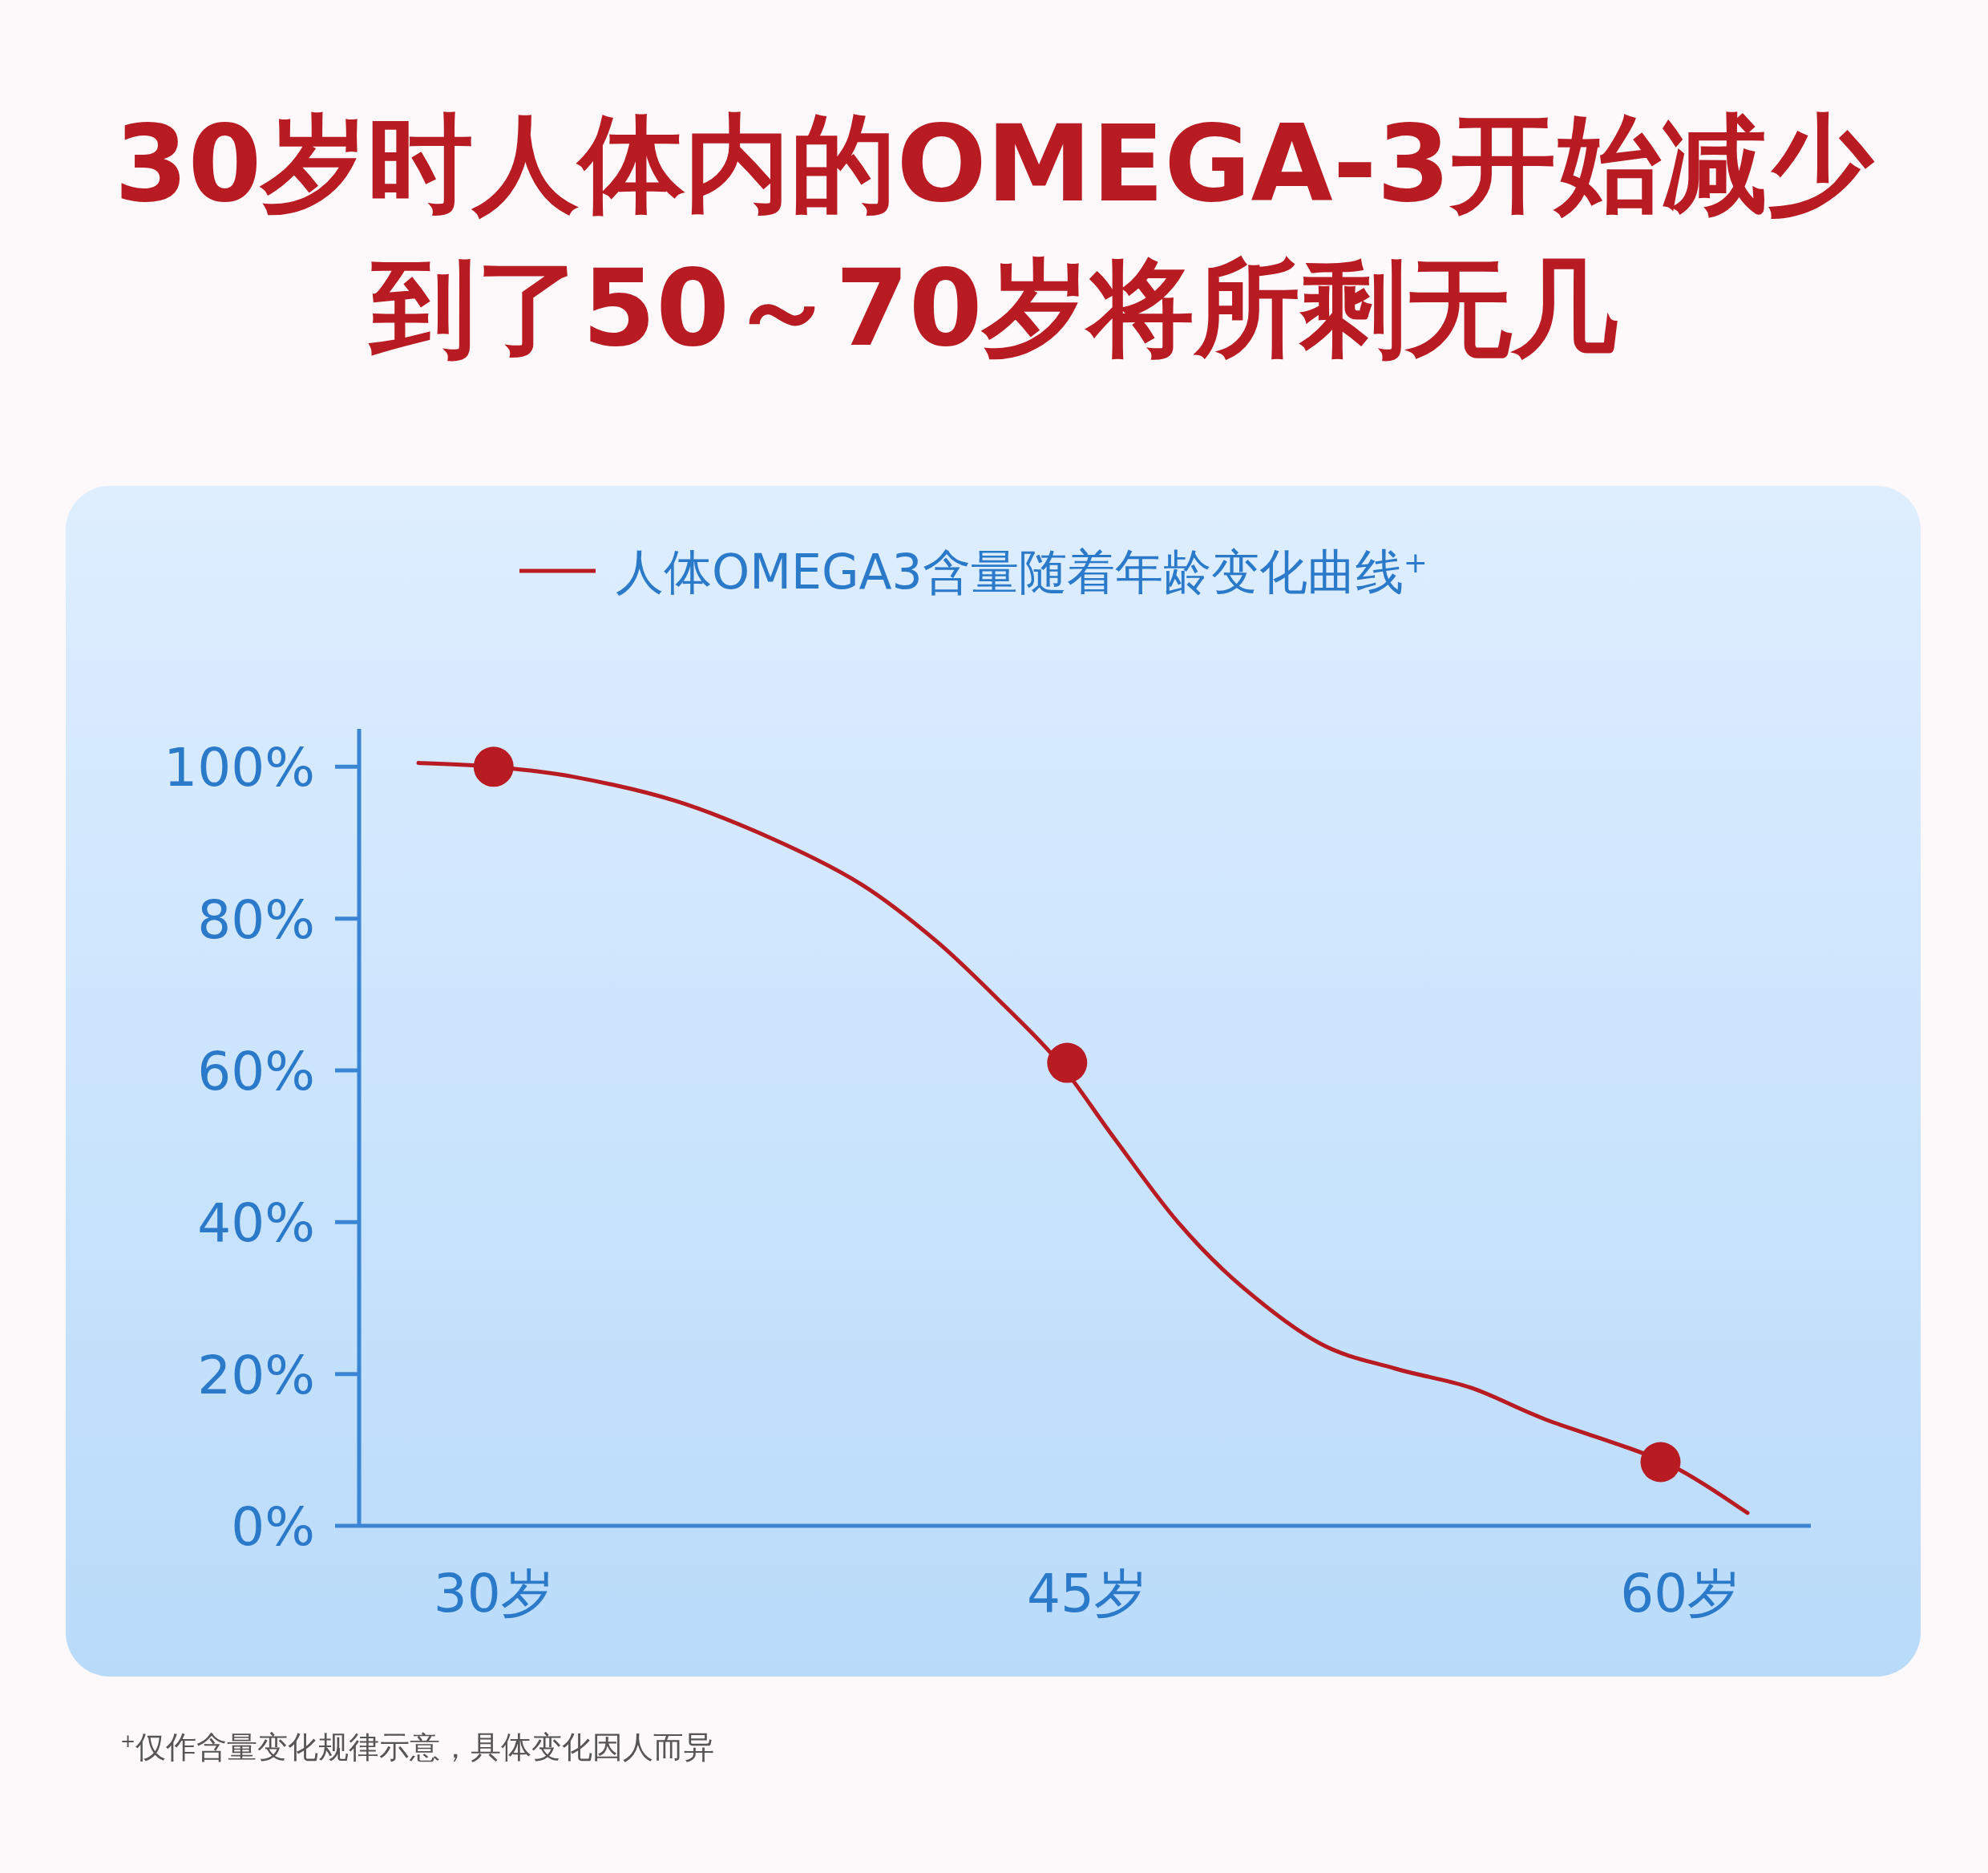 Image resolution: width=1988 pixels, height=1873 pixels. Describe the element at coordinates (417, 1747) in the screenshot. I see `text: $^{+}$仅作含量变化规律示意，具体变化因人而异` at that location.